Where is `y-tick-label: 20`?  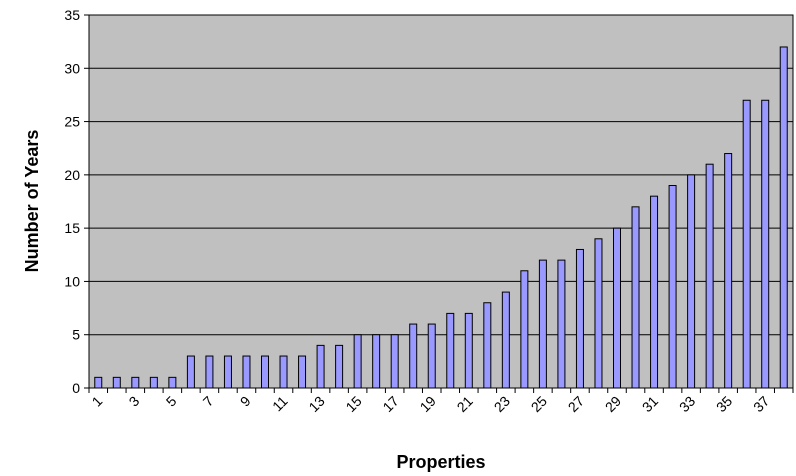
y-tick-label: 20 is located at coordinates (72, 175).